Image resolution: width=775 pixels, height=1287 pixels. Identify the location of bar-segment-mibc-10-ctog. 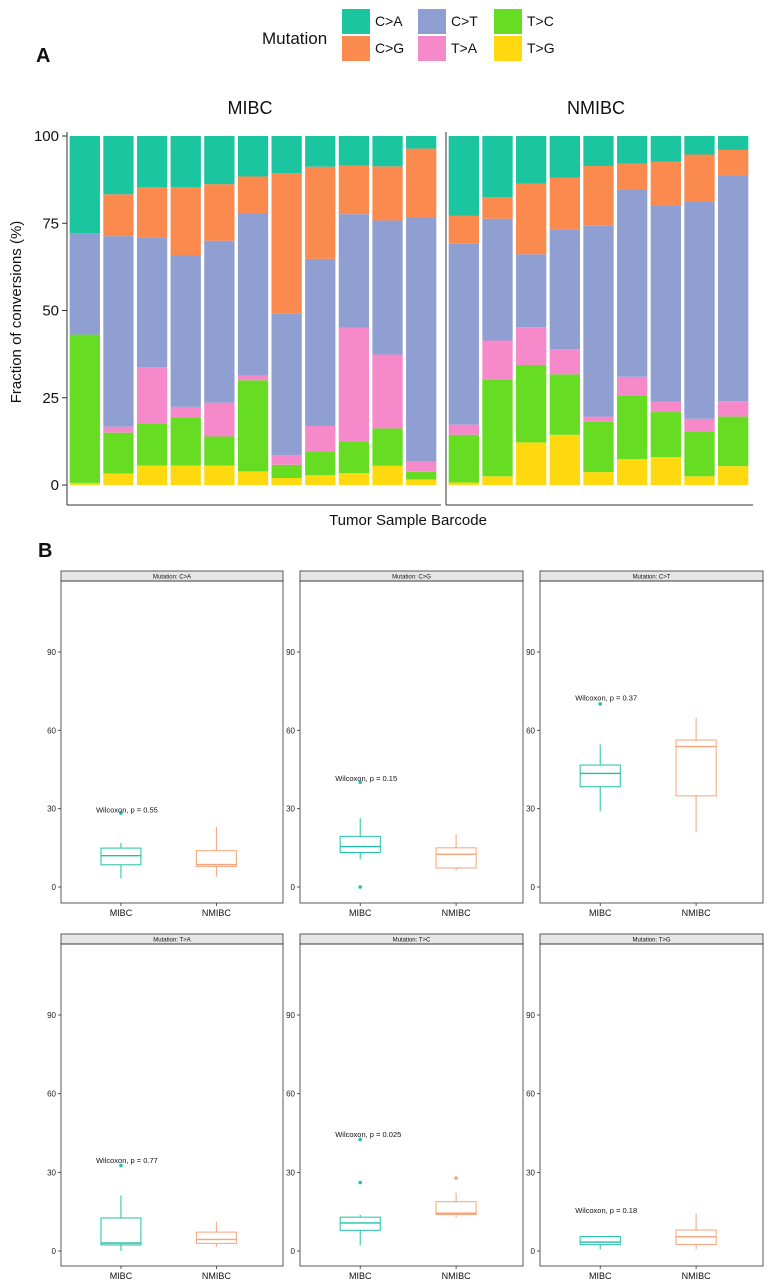
(387, 193).